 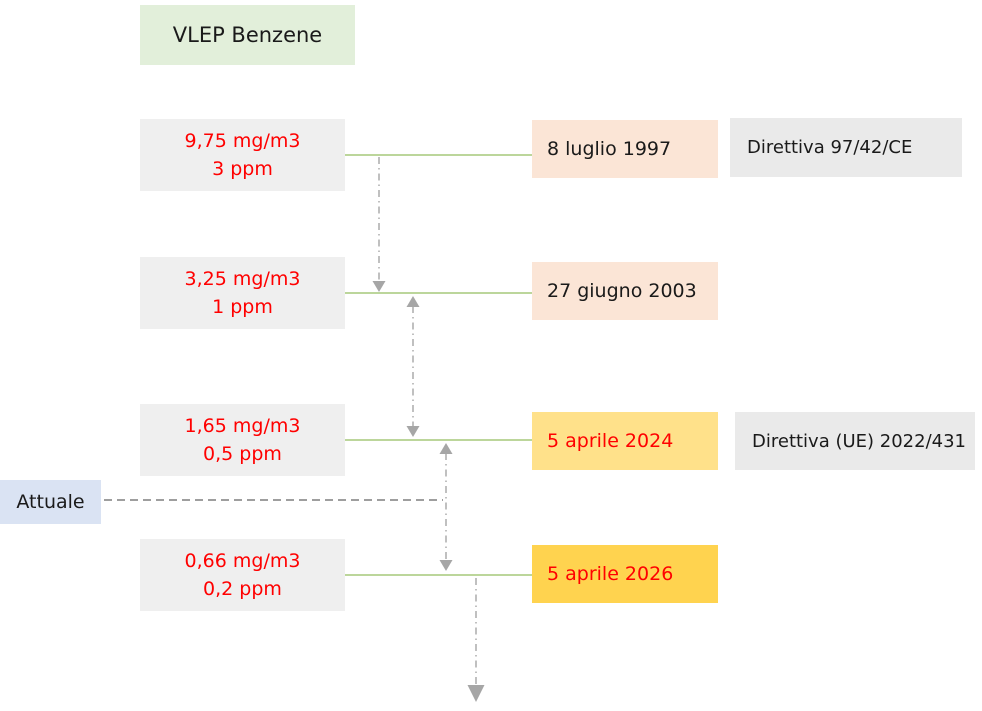 What do you see at coordinates (242, 454) in the screenshot?
I see `limit-ppm-value: 0,5 ppm` at bounding box center [242, 454].